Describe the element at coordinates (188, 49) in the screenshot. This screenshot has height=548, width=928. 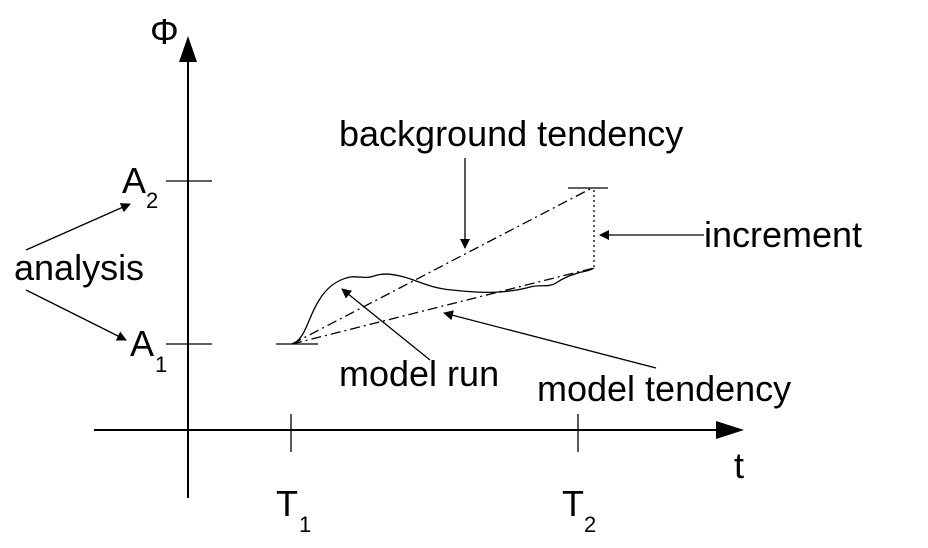
I see `y-axis-arrowhead` at that location.